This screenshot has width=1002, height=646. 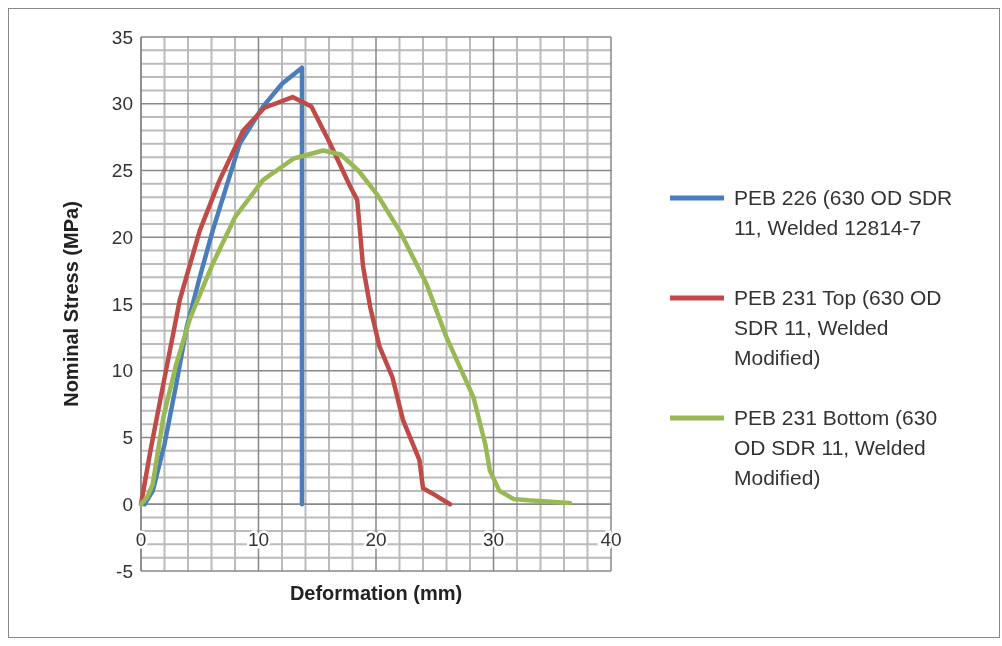 What do you see at coordinates (838, 328) in the screenshot?
I see `legend-label: PEB 231 Top (630 OD SDR 11, Welded Modified)` at bounding box center [838, 328].